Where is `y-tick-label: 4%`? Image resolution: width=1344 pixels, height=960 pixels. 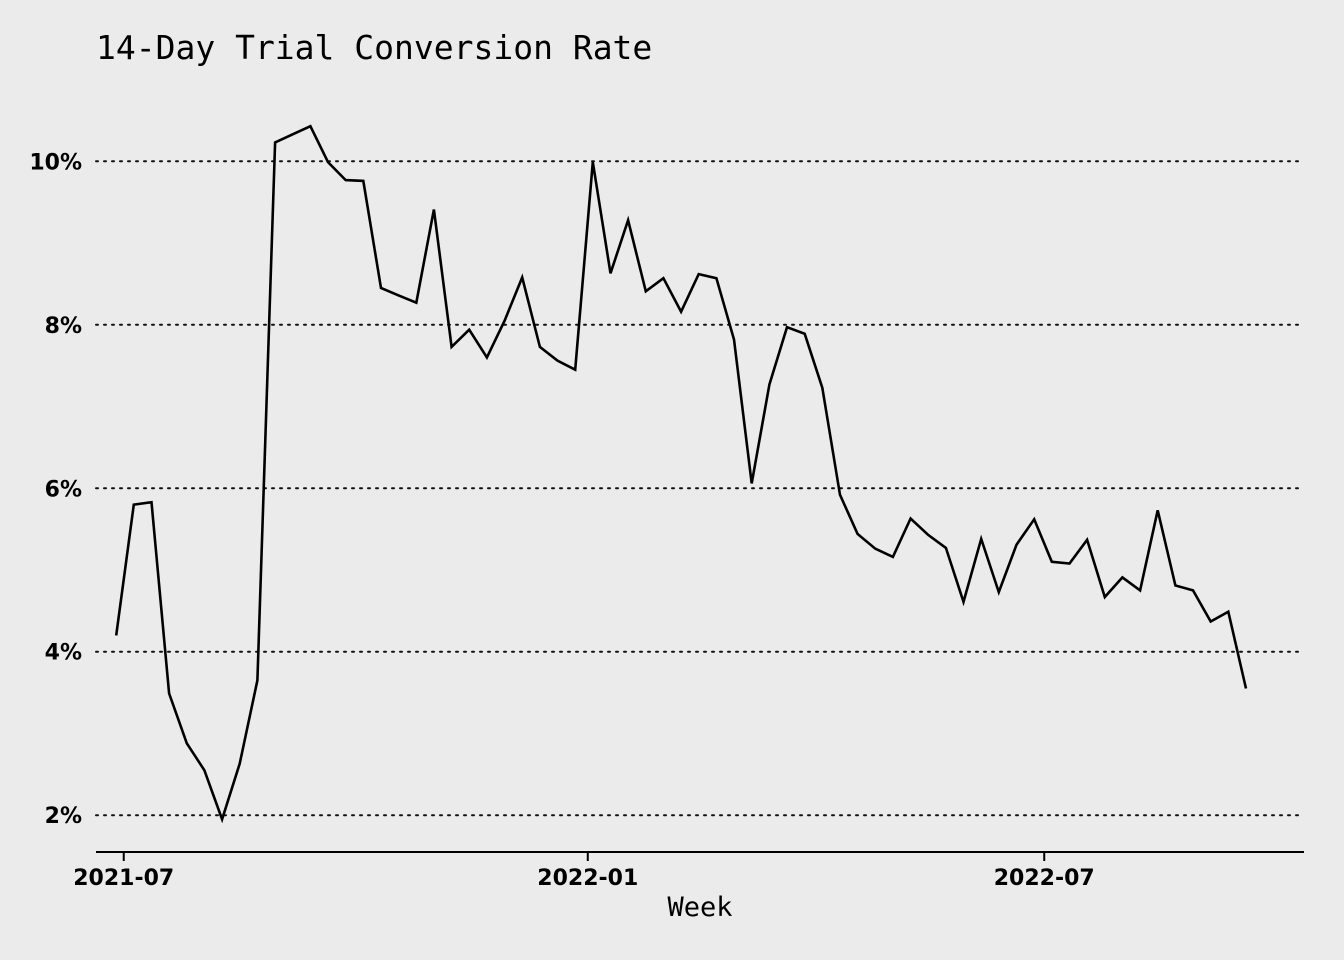 y-tick-label: 4% is located at coordinates (63, 653).